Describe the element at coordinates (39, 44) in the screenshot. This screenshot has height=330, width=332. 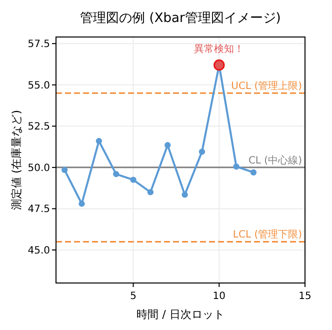
I see `y-tick-label: 57.5` at that location.